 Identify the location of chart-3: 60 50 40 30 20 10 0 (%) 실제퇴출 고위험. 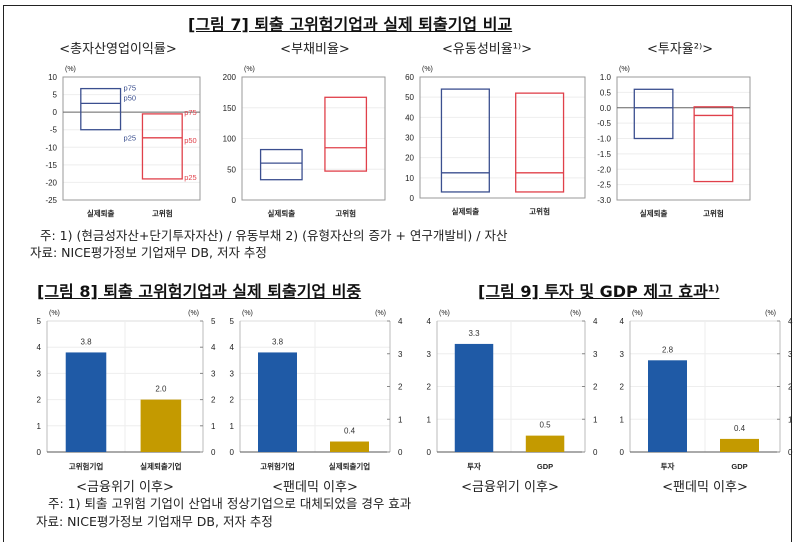
(495, 141).